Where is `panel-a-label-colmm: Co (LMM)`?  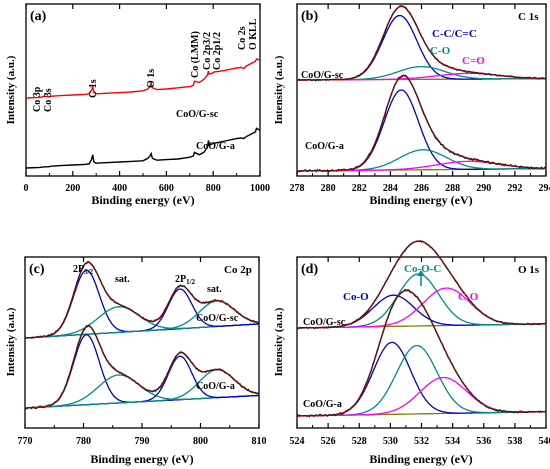 panel-a-label-colmm: Co (LMM) is located at coordinates (195, 54).